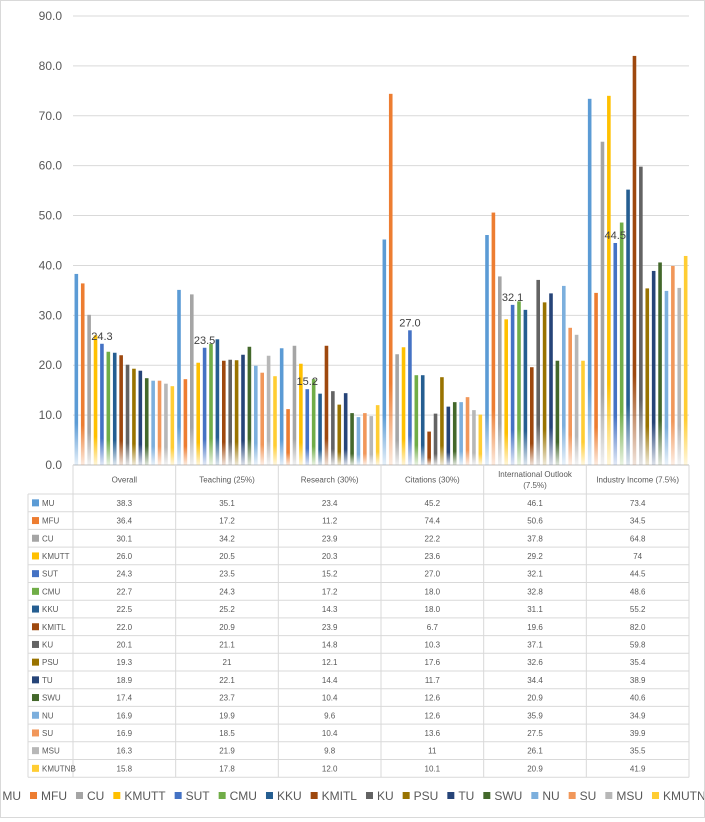  I want to click on table-cell: 22.7, so click(125, 591).